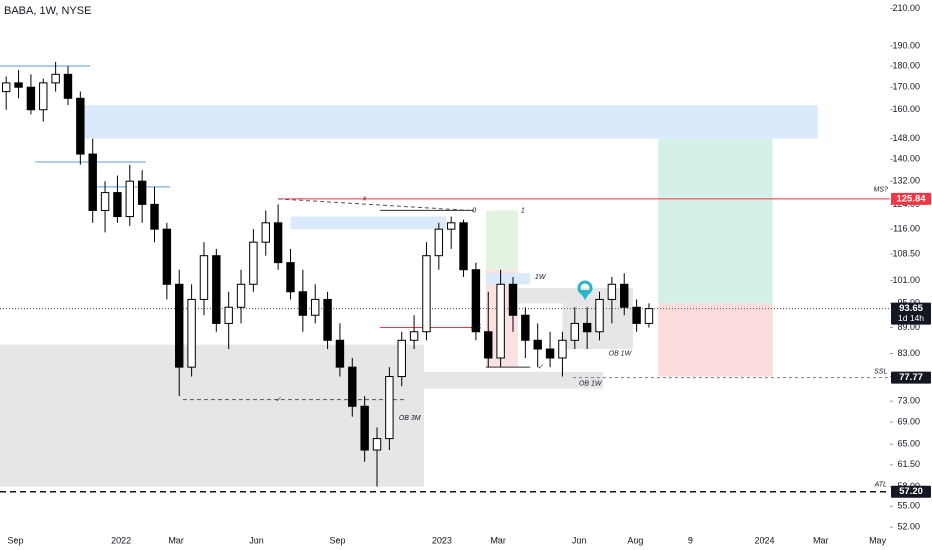 The height and width of the screenshot is (550, 932). What do you see at coordinates (906, 65) in the screenshot?
I see `y-tick-label: 180.00` at bounding box center [906, 65].